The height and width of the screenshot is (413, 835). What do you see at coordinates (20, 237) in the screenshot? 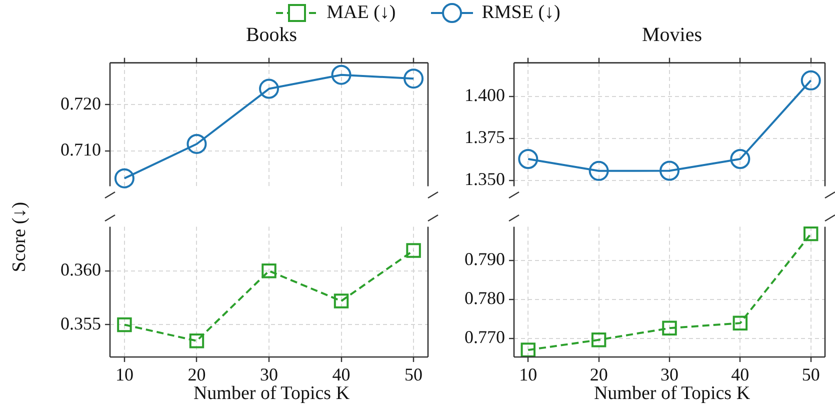
I see `y-axis-title: Score (↓)` at bounding box center [20, 237].